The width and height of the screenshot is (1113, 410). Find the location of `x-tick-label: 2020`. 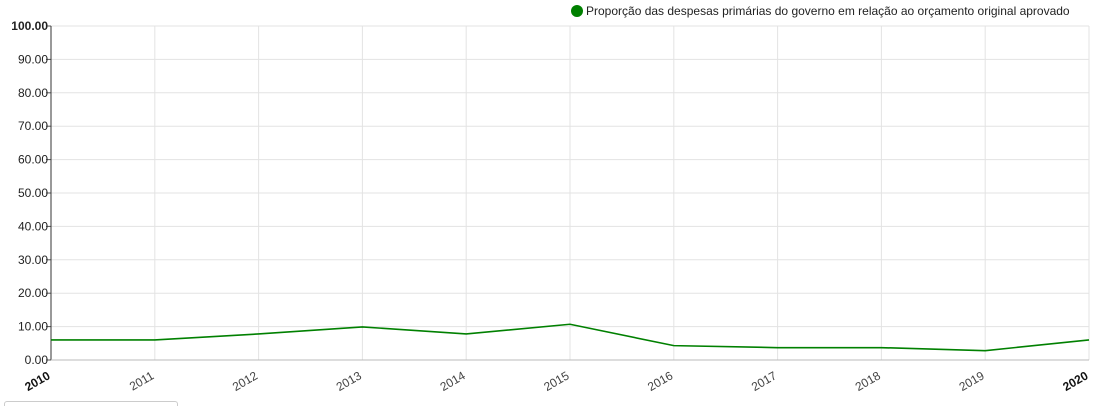

x-tick-label: 2020 is located at coordinates (1075, 381).